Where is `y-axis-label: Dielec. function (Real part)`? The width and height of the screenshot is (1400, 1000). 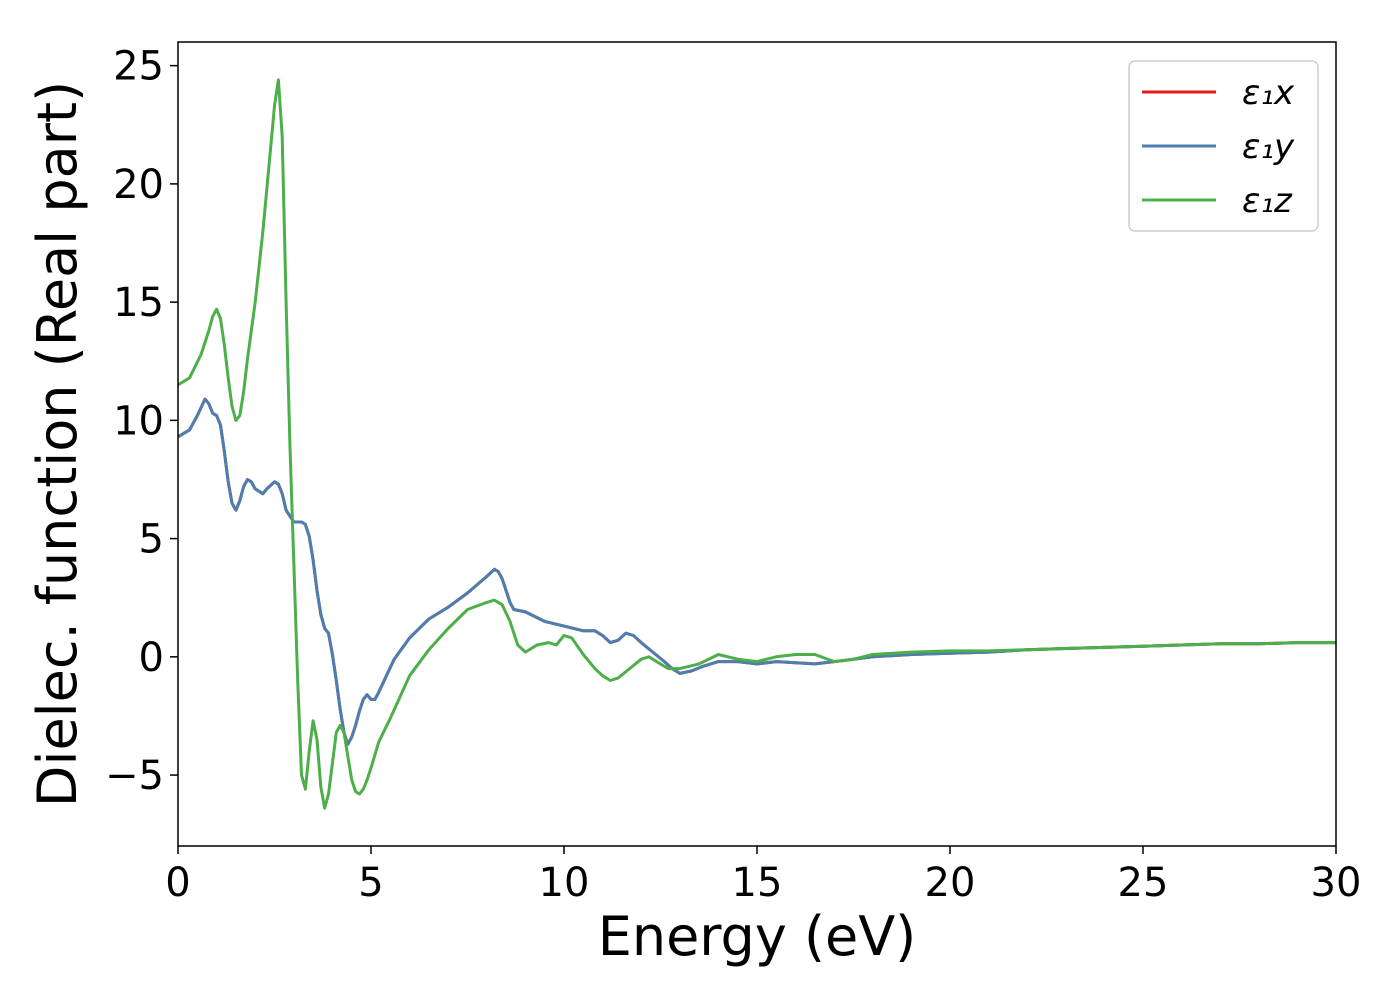 y-axis-label: Dielec. function (Real part) is located at coordinates (57, 444).